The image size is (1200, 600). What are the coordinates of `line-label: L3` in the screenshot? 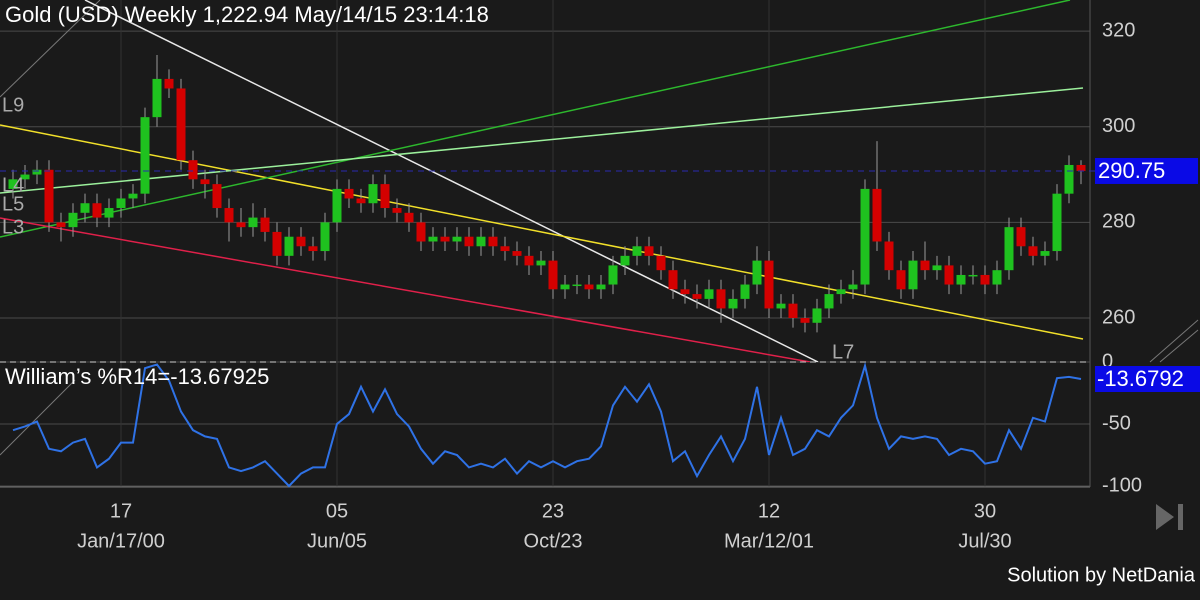 It's located at (13, 227).